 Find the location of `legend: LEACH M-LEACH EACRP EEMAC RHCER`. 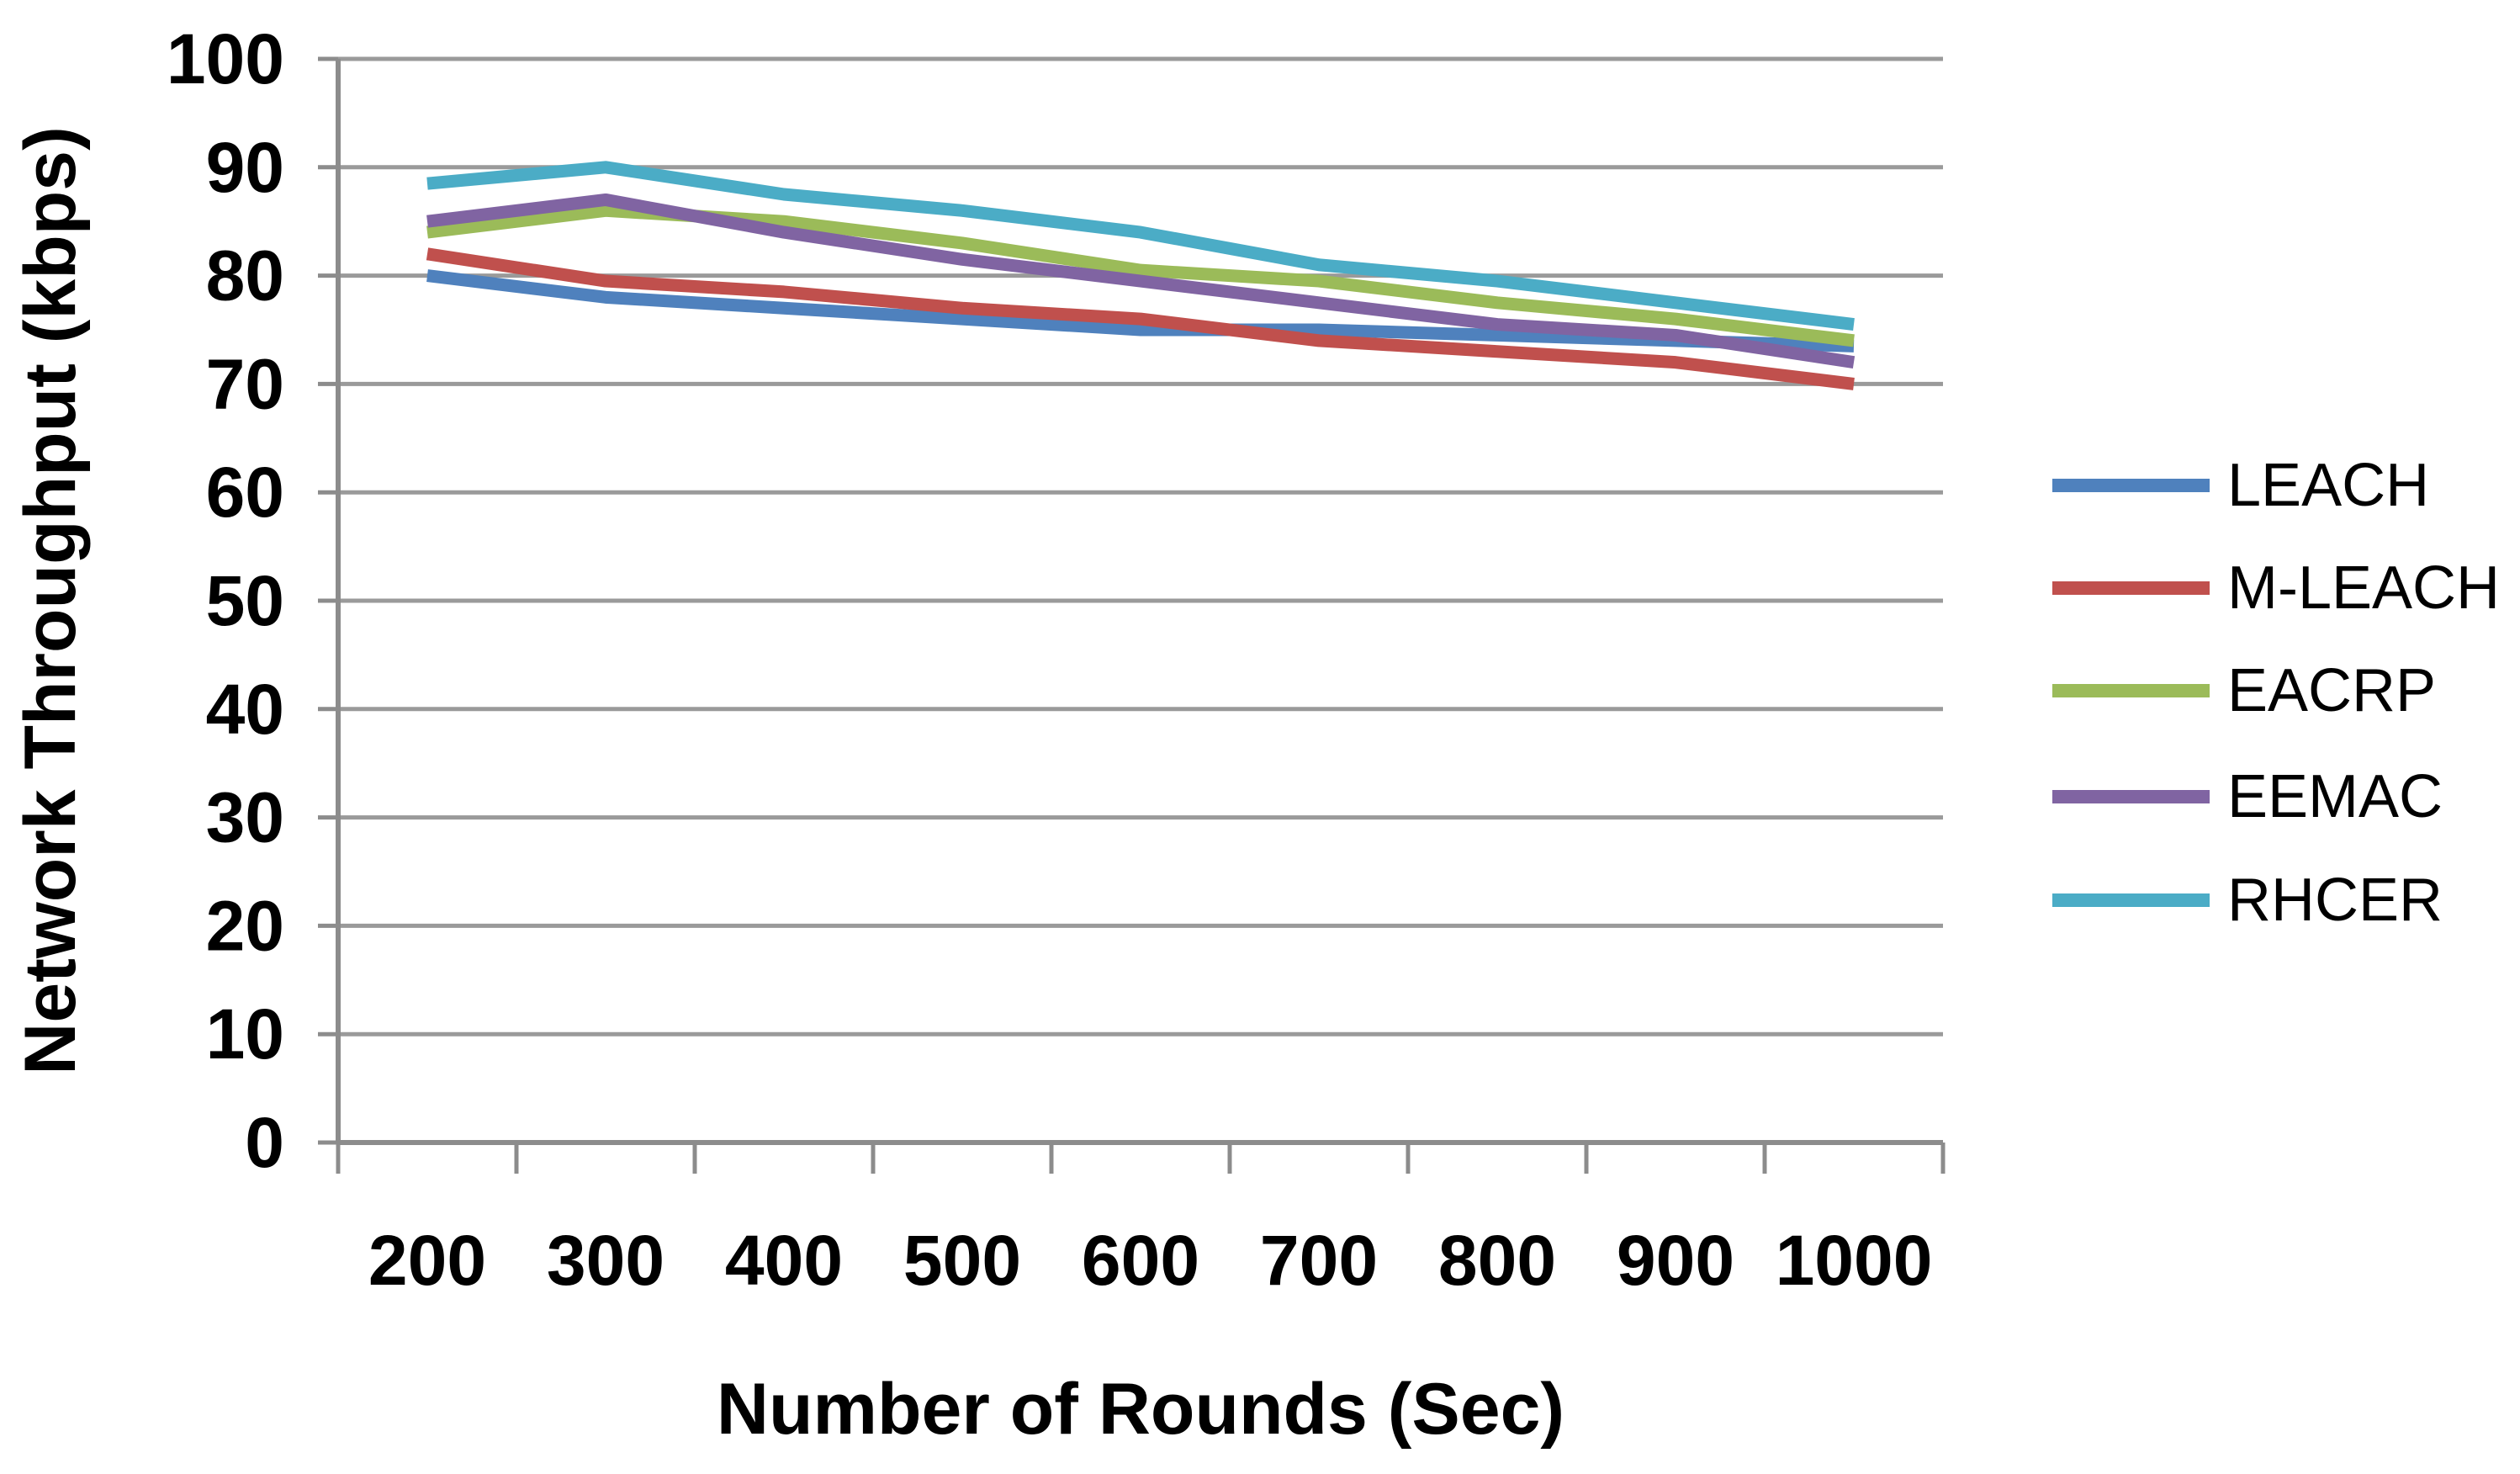

legend: LEACH M-LEACH EACRP EEMAC RHCER is located at coordinates (2276, 693).